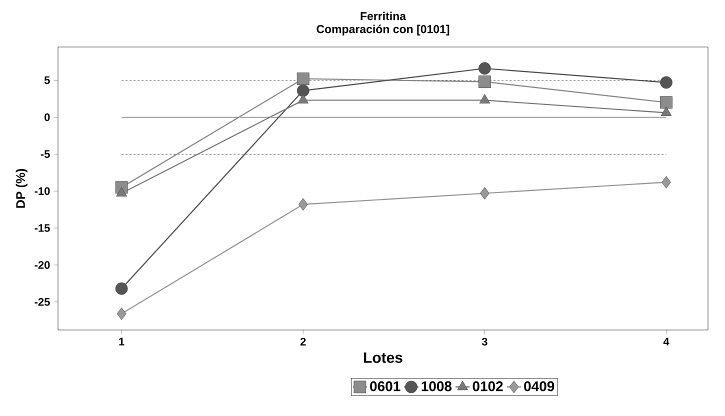  Describe the element at coordinates (383, 16) in the screenshot. I see `chart-title: Ferritina` at that location.